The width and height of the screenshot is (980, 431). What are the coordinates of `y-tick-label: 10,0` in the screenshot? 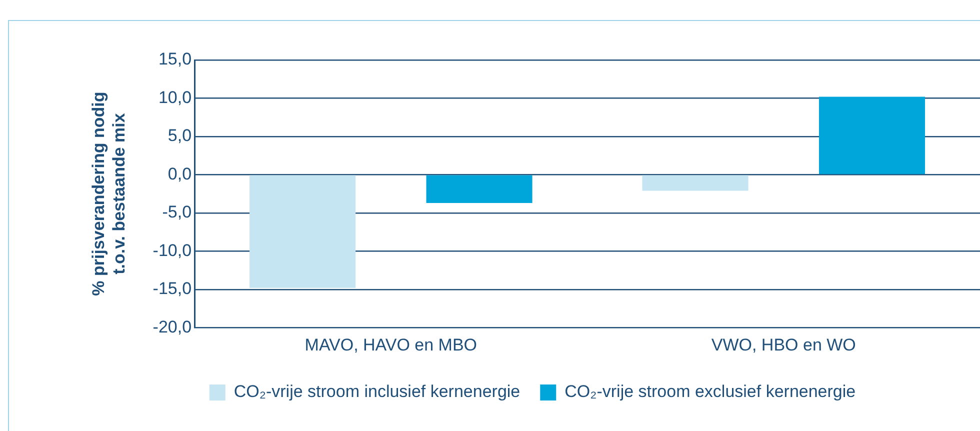 It's located at (175, 97).